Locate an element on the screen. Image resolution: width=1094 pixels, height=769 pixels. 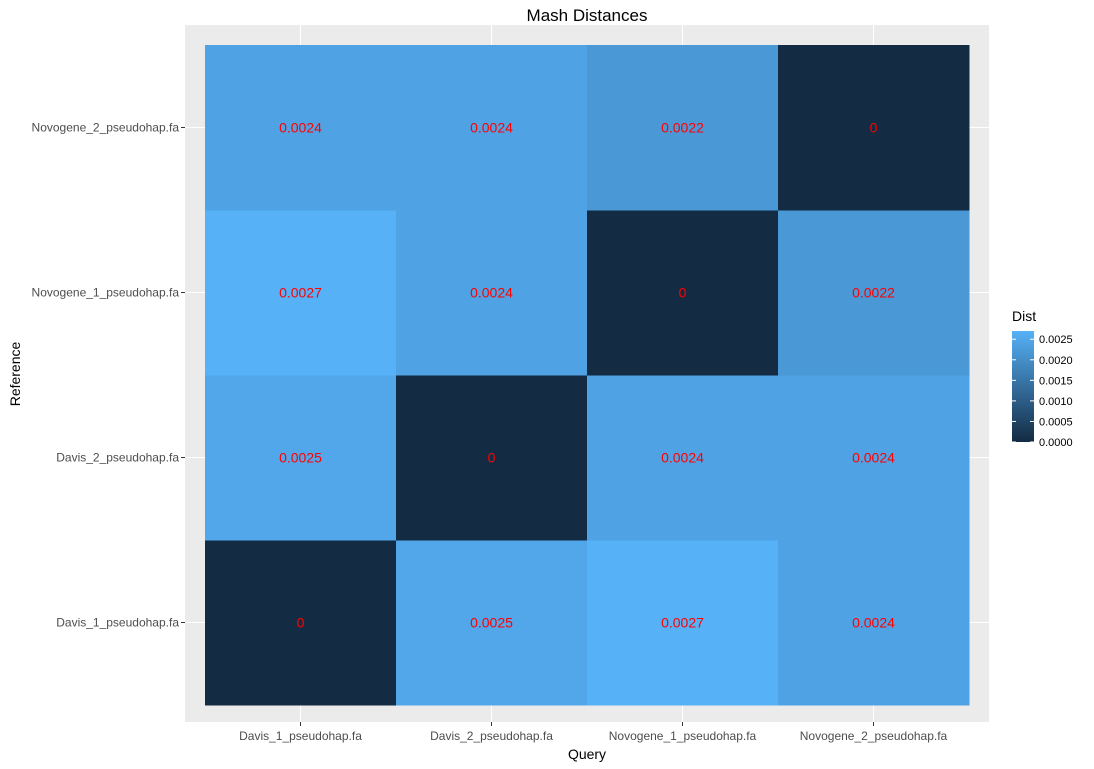
legend-colorbar is located at coordinates (1023, 386).